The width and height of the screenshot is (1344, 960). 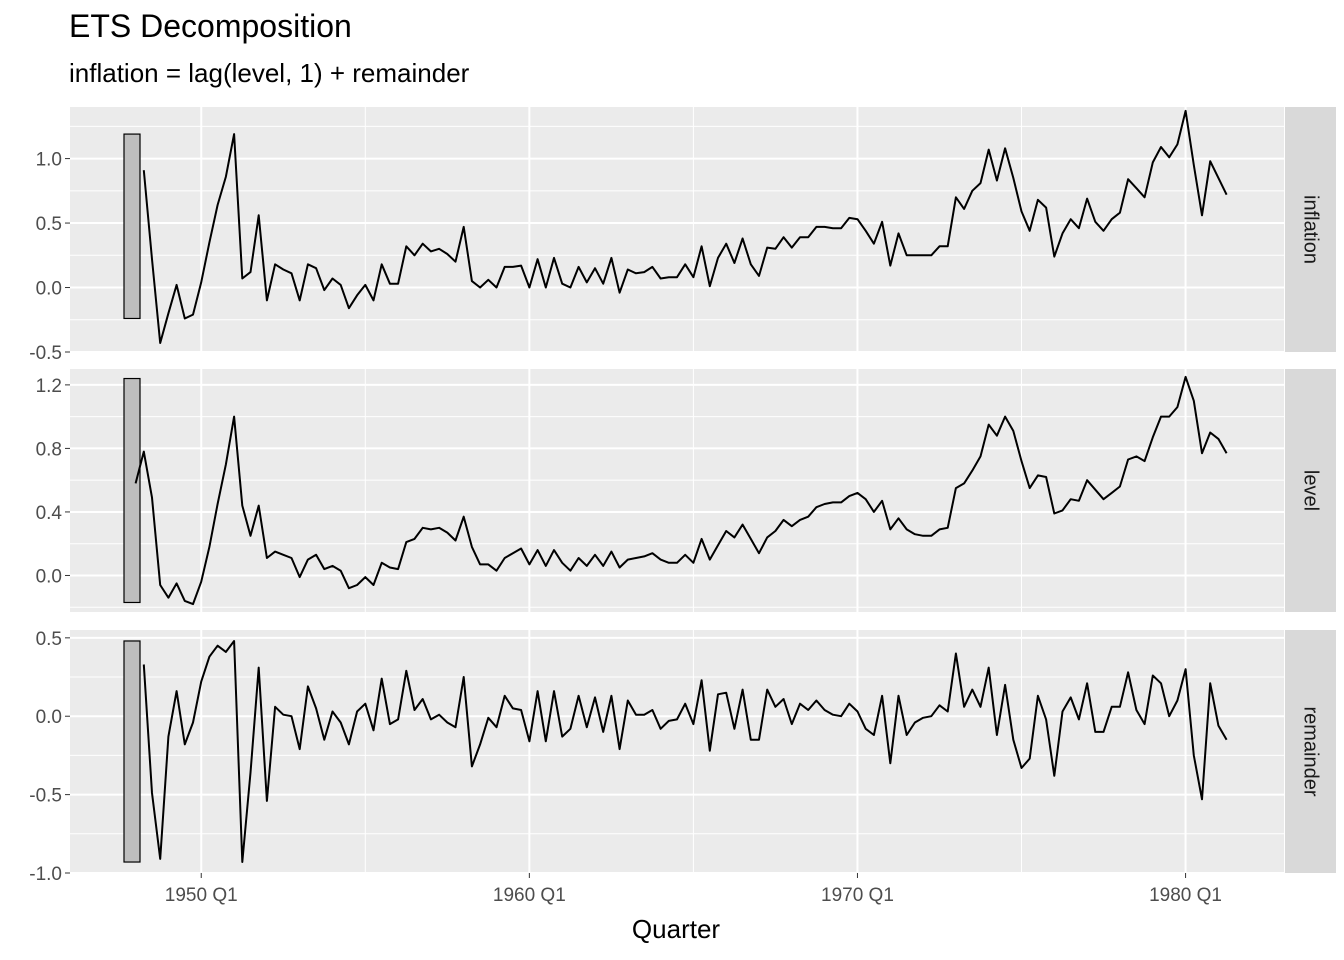 I want to click on x-tick-label: 1950 Q1, so click(x=201, y=895).